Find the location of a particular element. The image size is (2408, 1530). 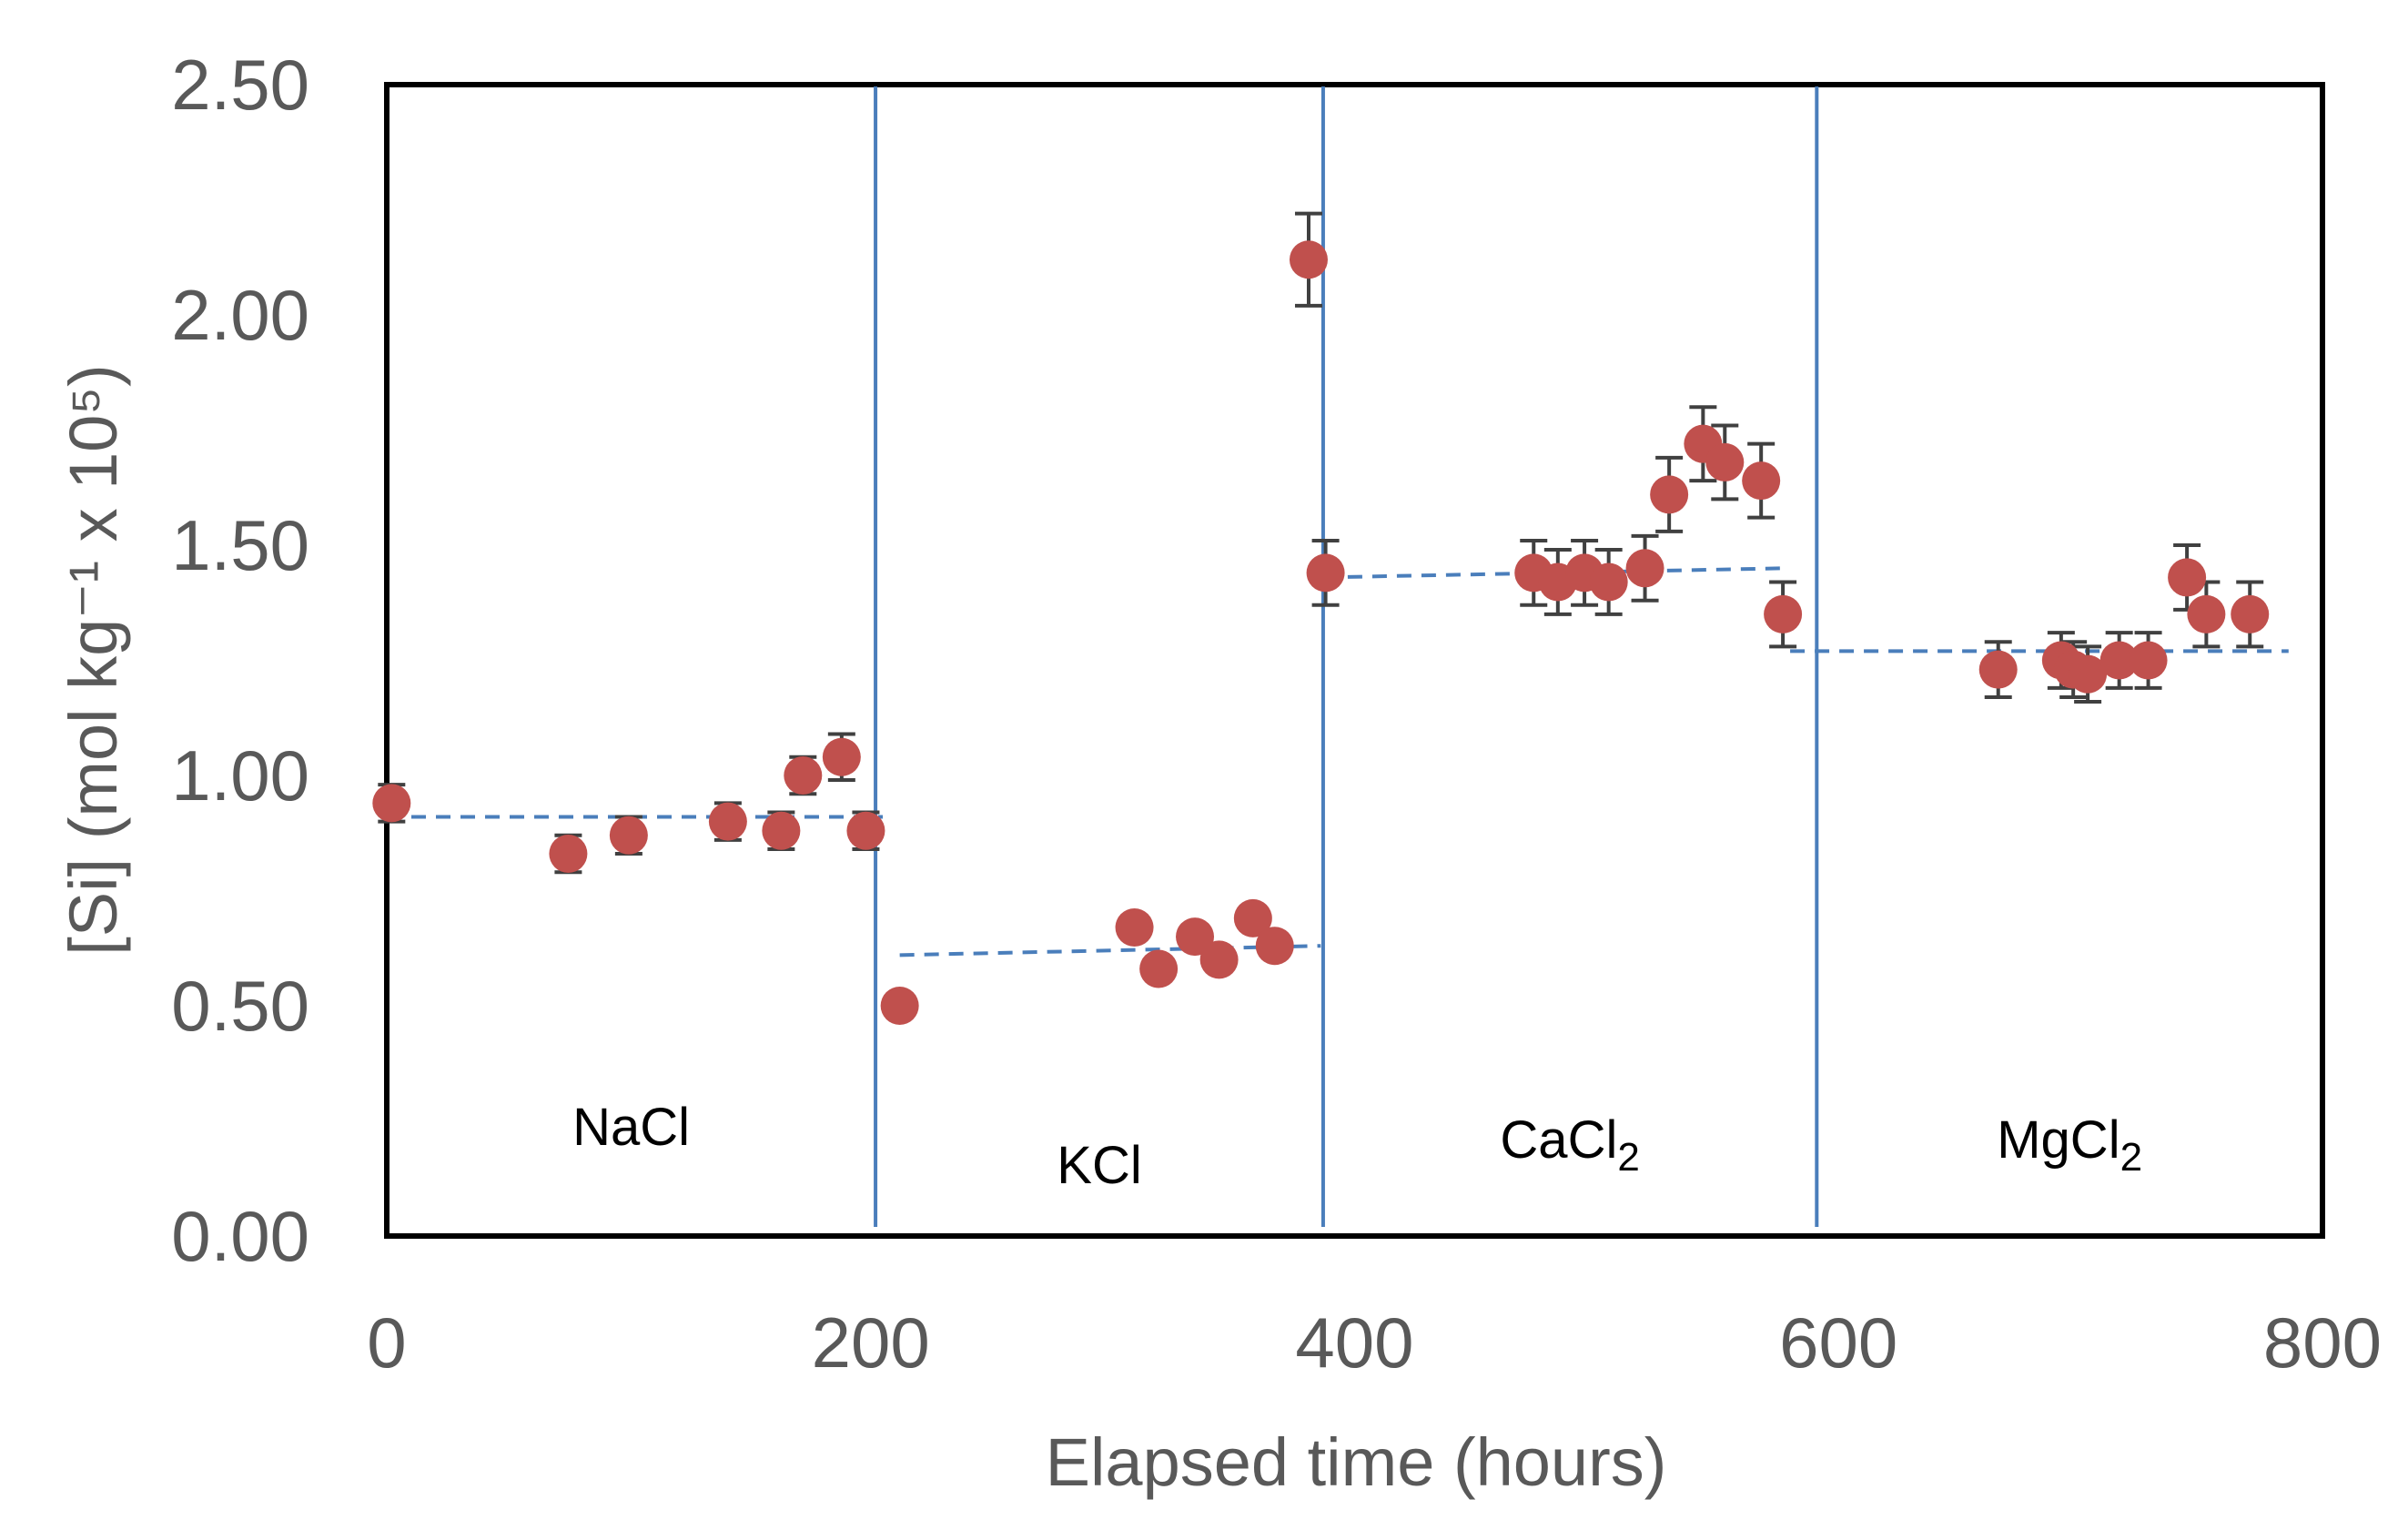

salt-label-nacl: NaCl is located at coordinates (631, 1128).